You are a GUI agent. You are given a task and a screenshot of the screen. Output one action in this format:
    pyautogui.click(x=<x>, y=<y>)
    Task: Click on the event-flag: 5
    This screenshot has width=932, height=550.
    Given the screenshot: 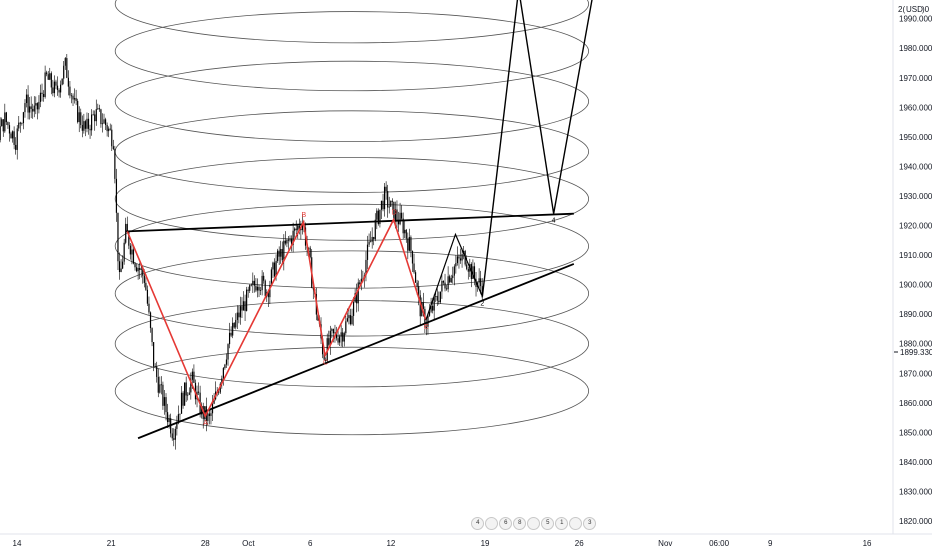 What is the action you would take?
    pyautogui.click(x=548, y=523)
    